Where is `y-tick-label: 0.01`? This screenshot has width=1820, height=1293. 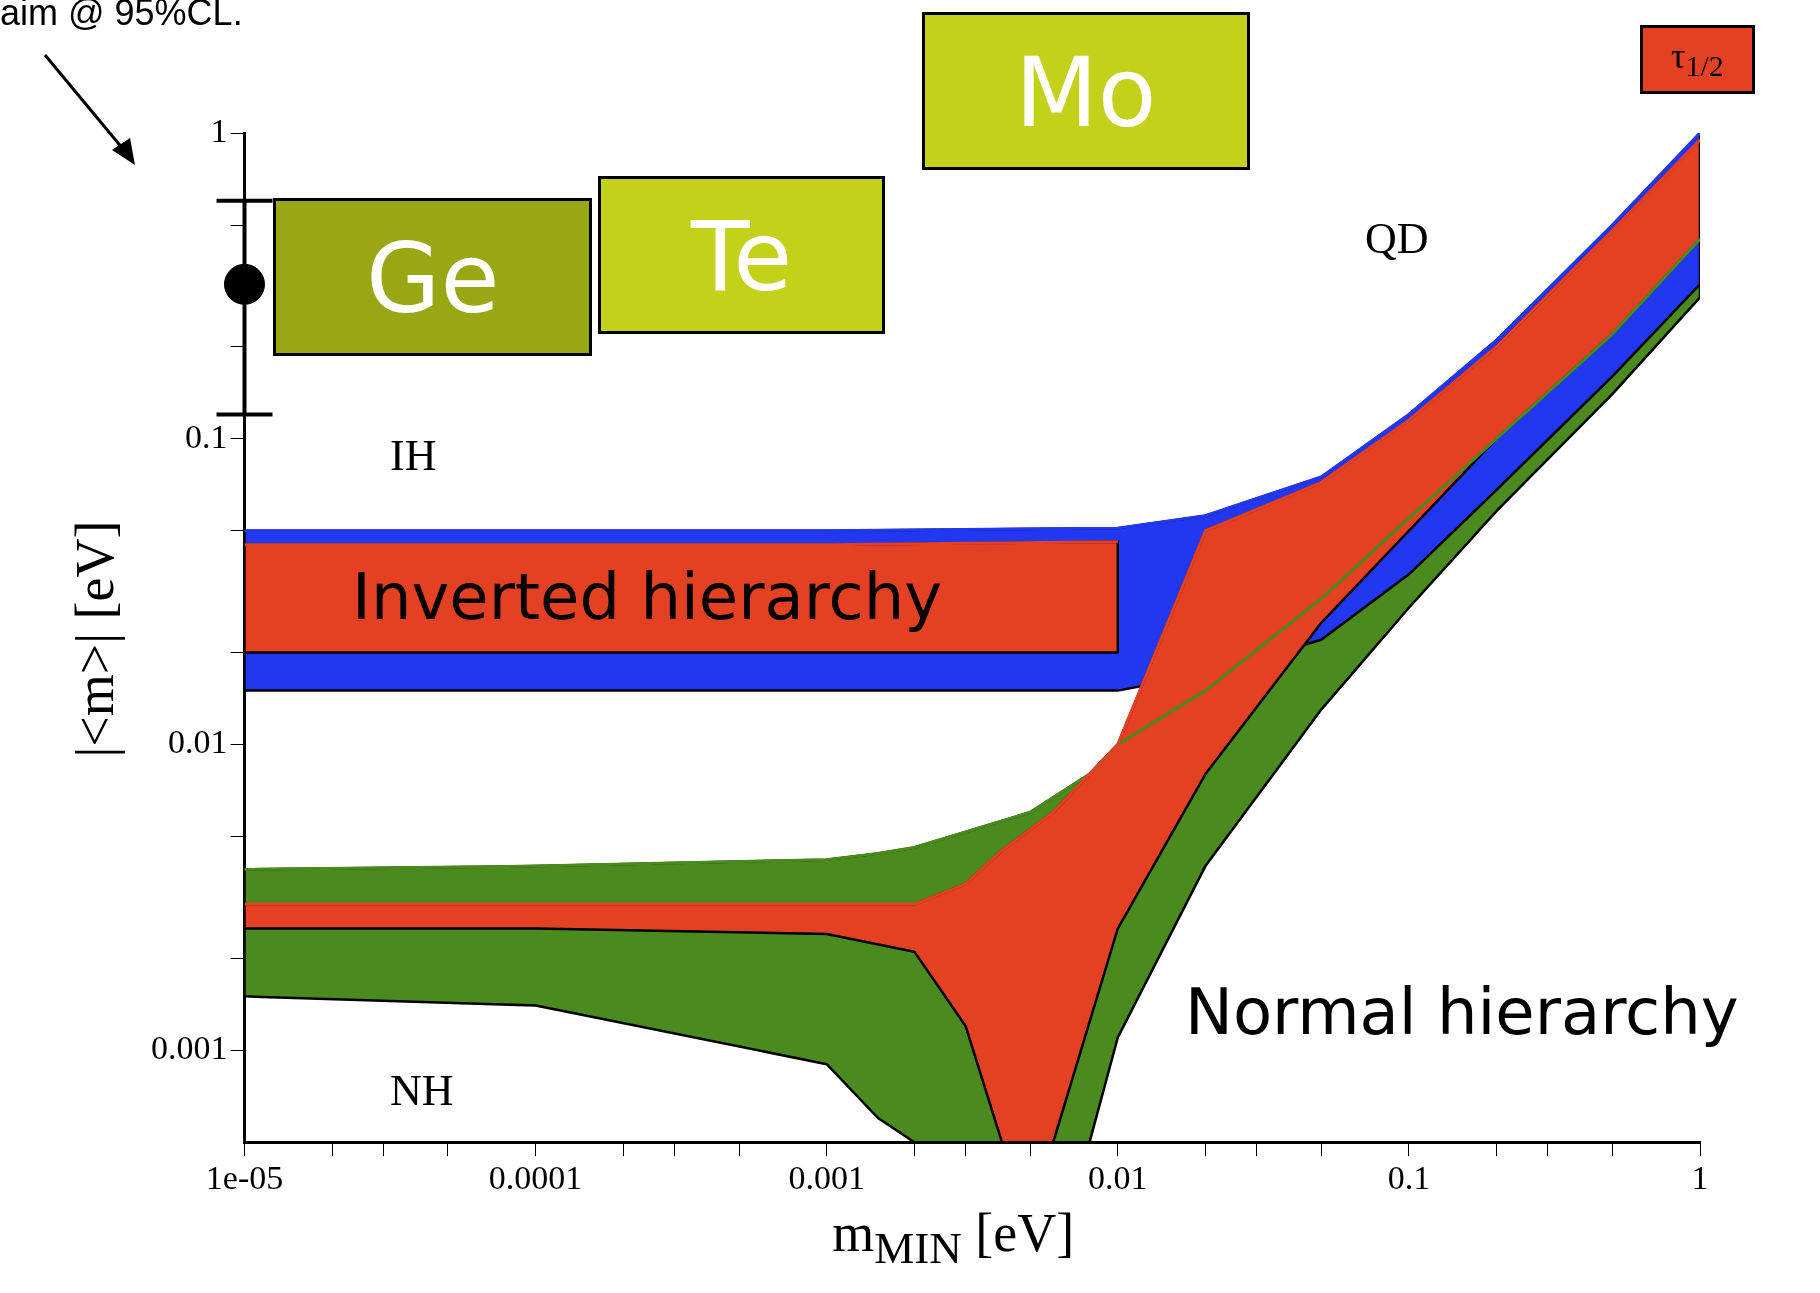 y-tick-label: 0.01 is located at coordinates (198, 742).